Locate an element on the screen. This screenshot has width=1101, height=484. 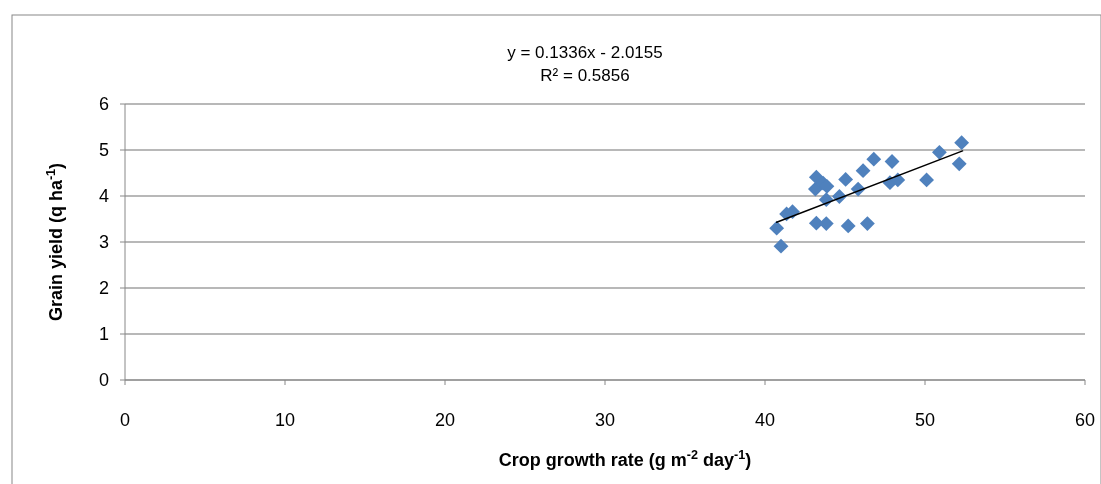
x-axis-title: Crop growth rate (g m$^{-2}$ day$^{-1}$) is located at coordinates (625, 459).